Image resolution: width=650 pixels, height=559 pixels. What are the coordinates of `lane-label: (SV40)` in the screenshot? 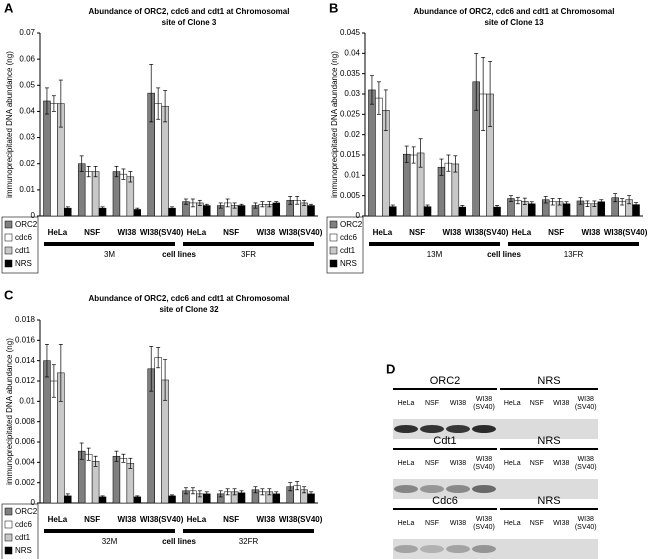 It's located at (484, 407).